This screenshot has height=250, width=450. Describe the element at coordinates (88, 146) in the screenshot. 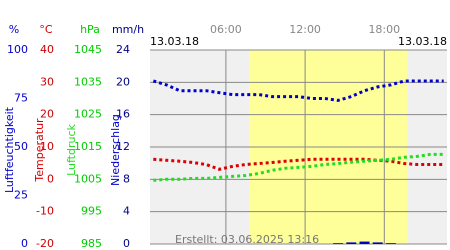

I see `y-tick-label: 1015` at that location.